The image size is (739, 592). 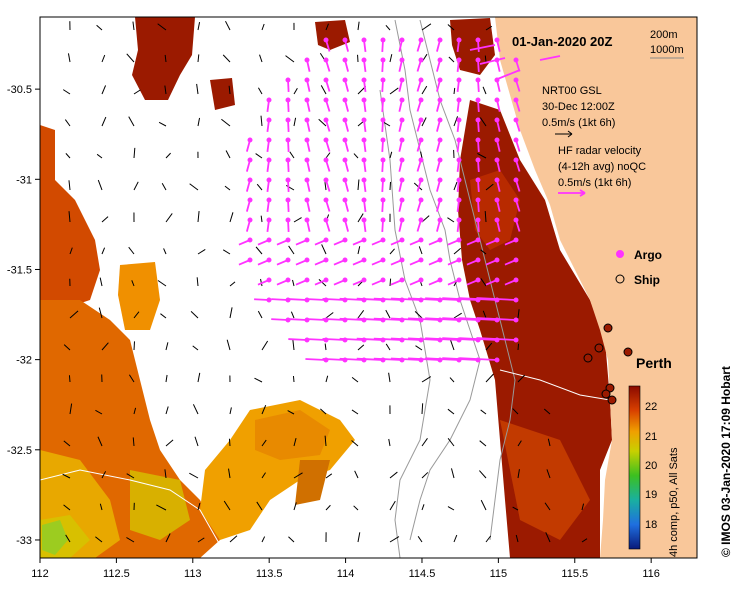 What do you see at coordinates (19, 451) in the screenshot?
I see `lat-tick-label: -32.5` at bounding box center [19, 451].